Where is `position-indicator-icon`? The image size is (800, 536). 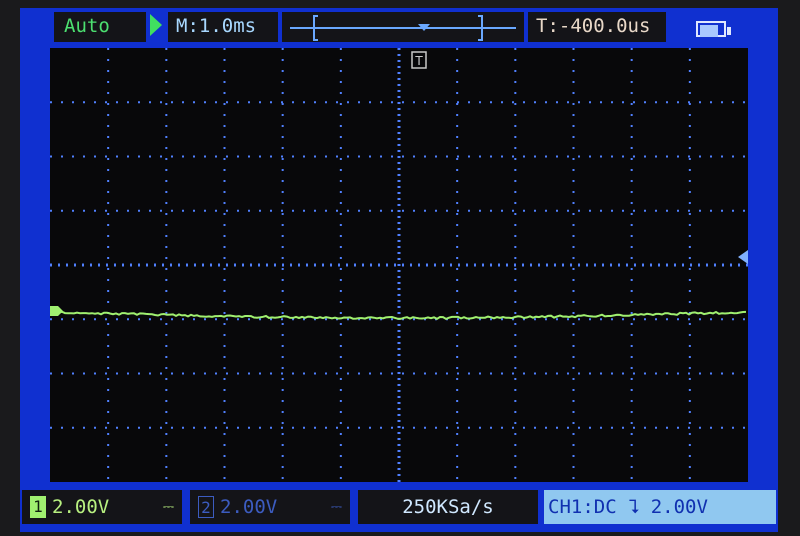
position-indicator-icon is located at coordinates (403, 27).